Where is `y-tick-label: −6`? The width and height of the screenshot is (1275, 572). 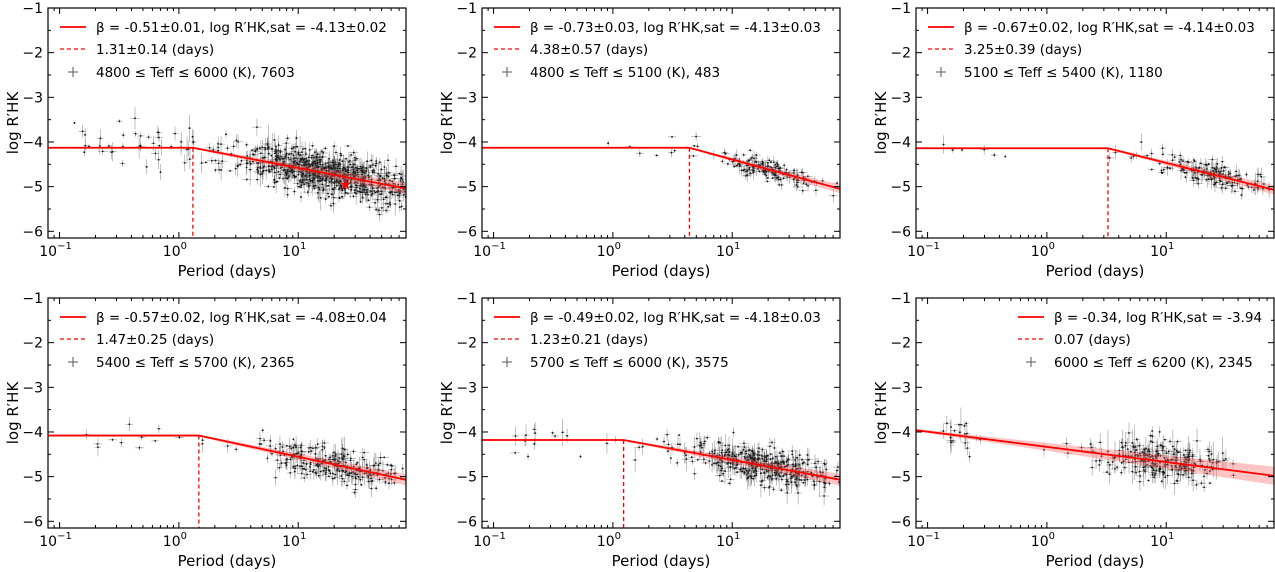 y-tick-label: −6 is located at coordinates (466, 232).